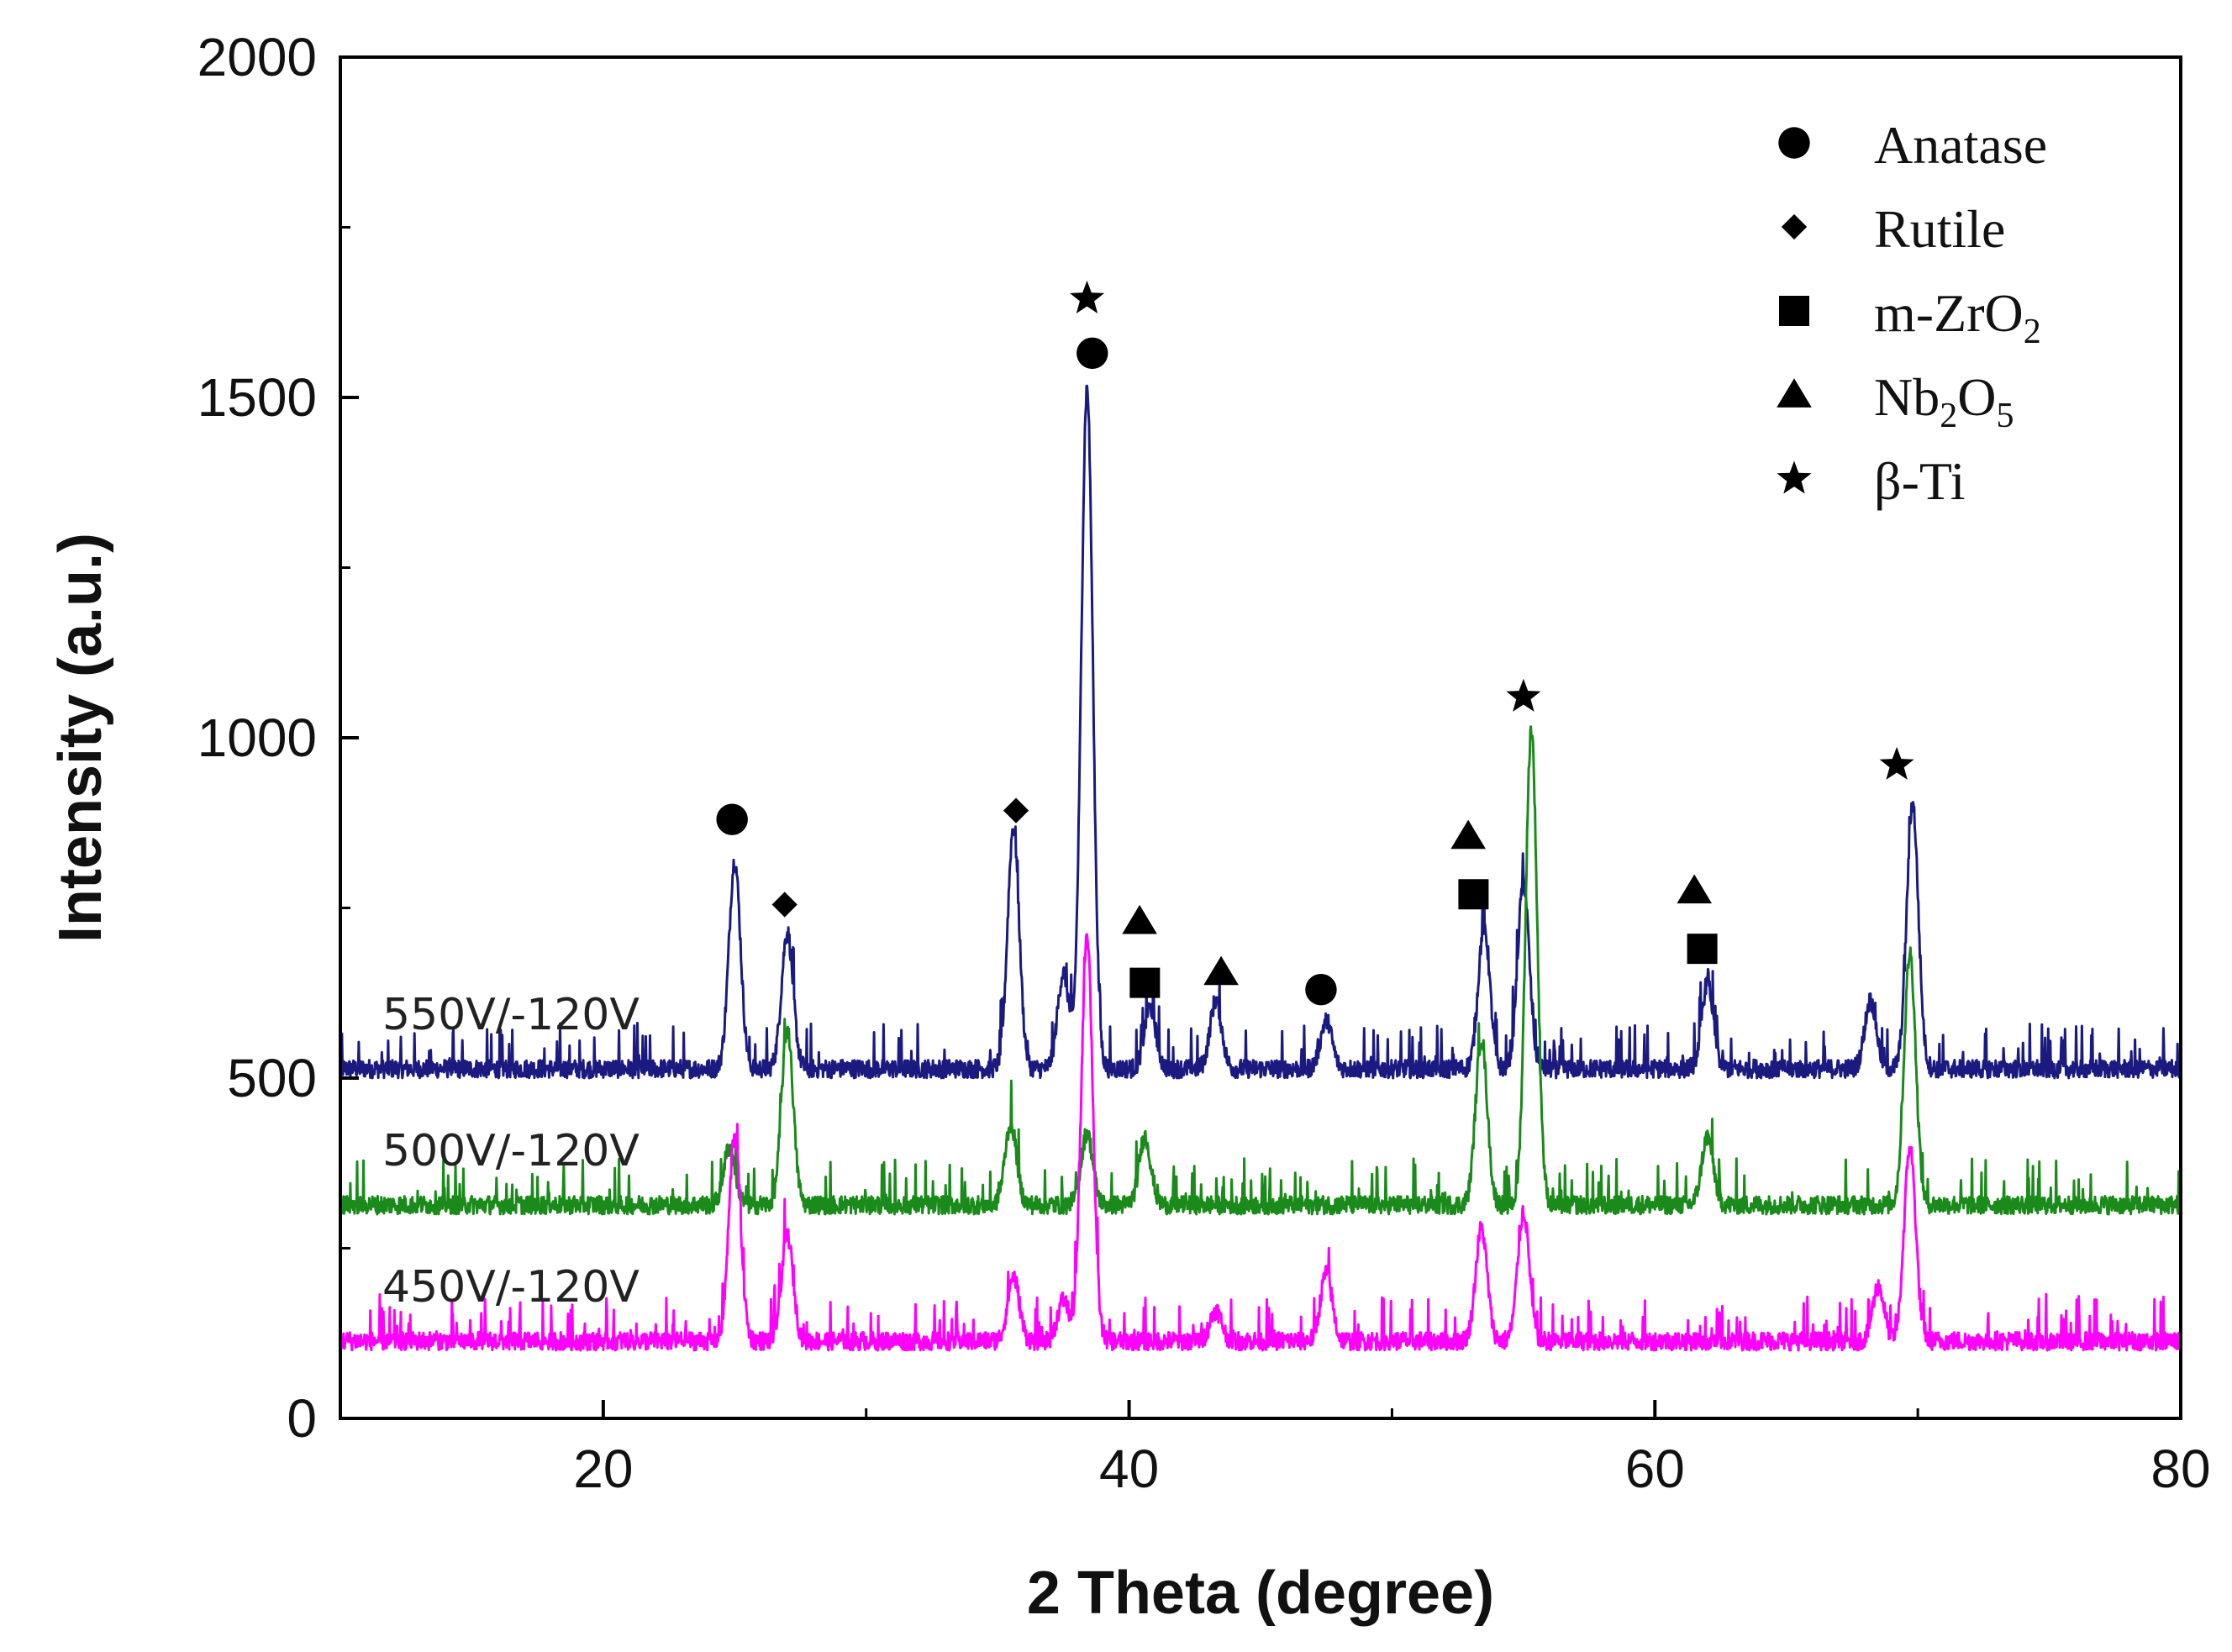 The height and width of the screenshot is (1652, 2232). I want to click on y-tick-label: 1000, so click(257, 738).